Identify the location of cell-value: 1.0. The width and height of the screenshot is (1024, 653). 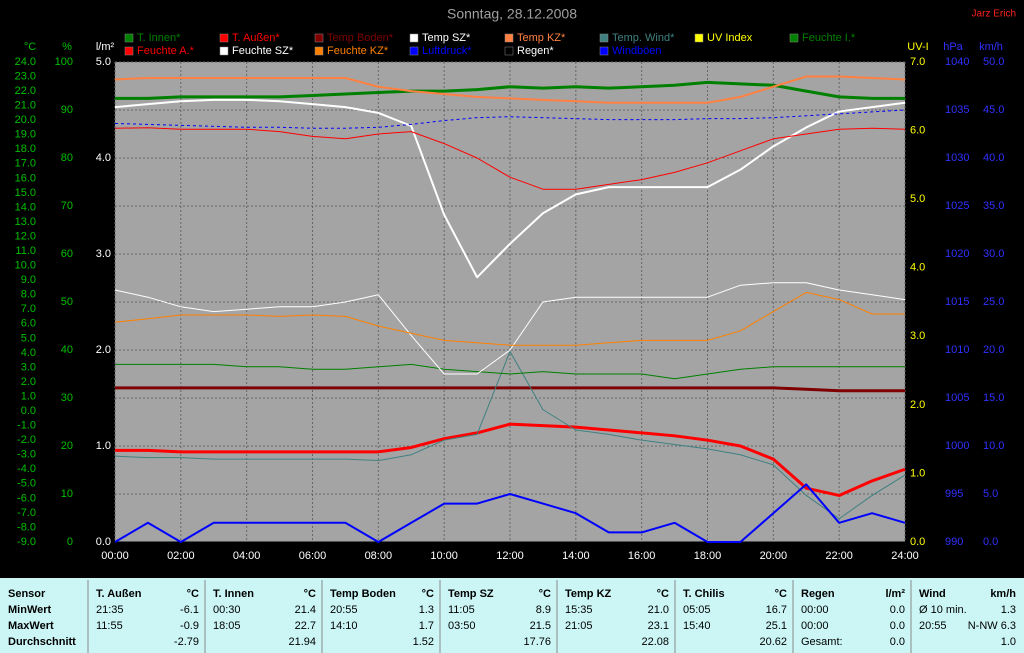
(1008, 642).